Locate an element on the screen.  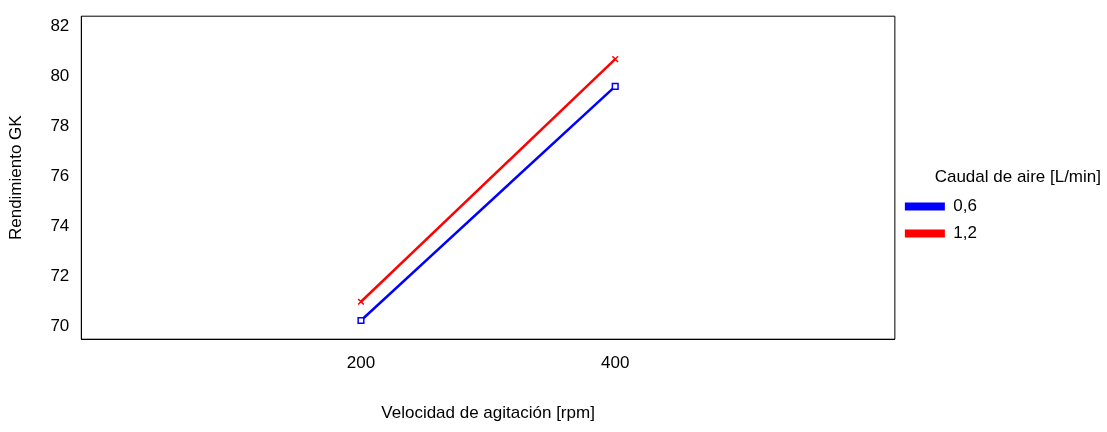
x-axis-title: Velocidad de agitación [rpm] is located at coordinates (488, 413).